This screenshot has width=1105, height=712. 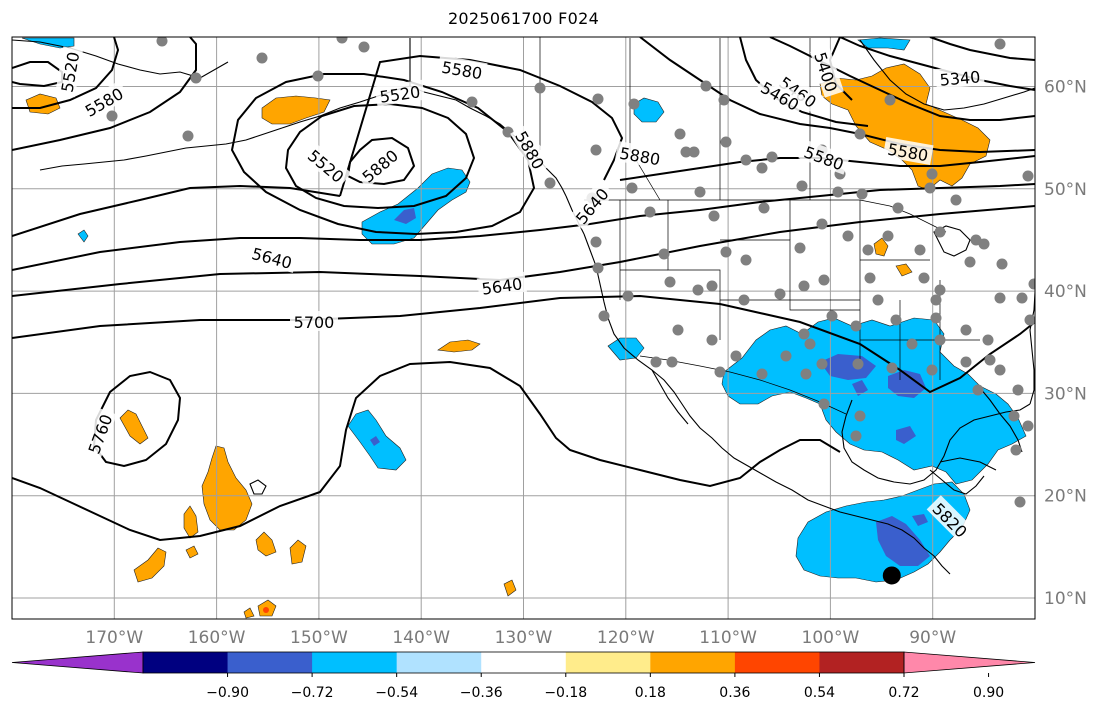 What do you see at coordinates (565, 693) in the screenshot?
I see `colorbar-tick-label: −0.18` at bounding box center [565, 693].